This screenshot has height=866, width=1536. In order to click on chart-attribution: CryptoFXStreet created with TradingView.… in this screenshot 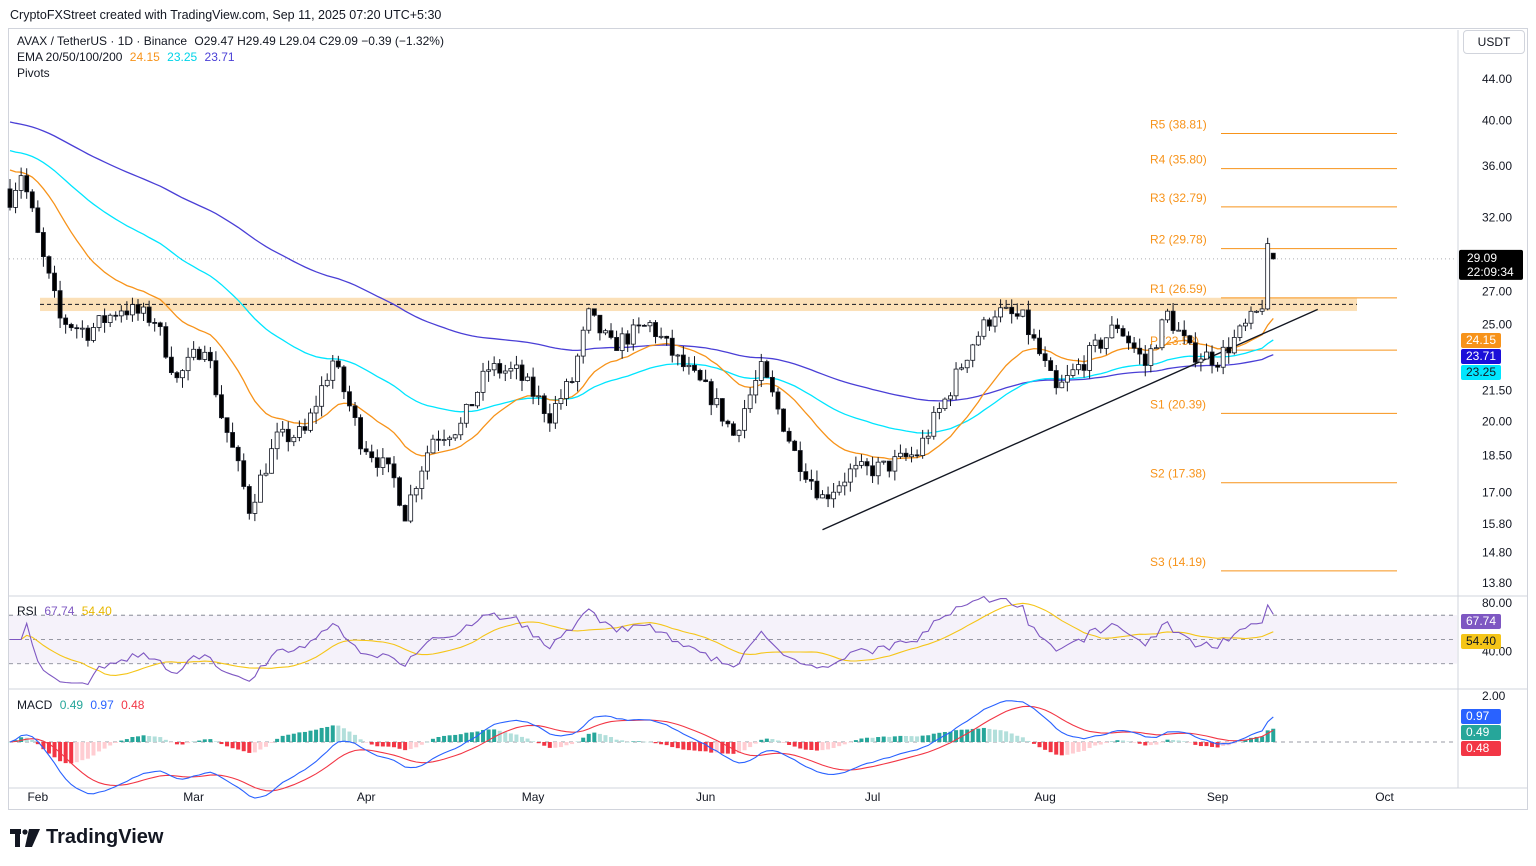, I will do `click(226, 15)`.